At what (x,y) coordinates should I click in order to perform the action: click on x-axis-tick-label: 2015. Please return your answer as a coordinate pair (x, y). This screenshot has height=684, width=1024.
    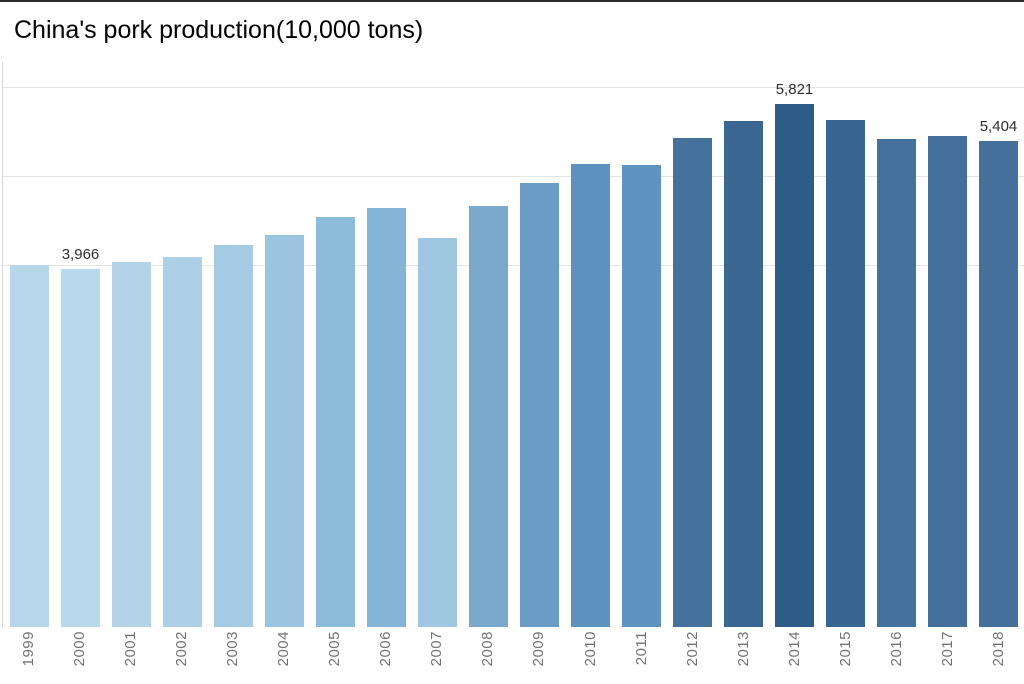
    Looking at the image, I should click on (845, 649).